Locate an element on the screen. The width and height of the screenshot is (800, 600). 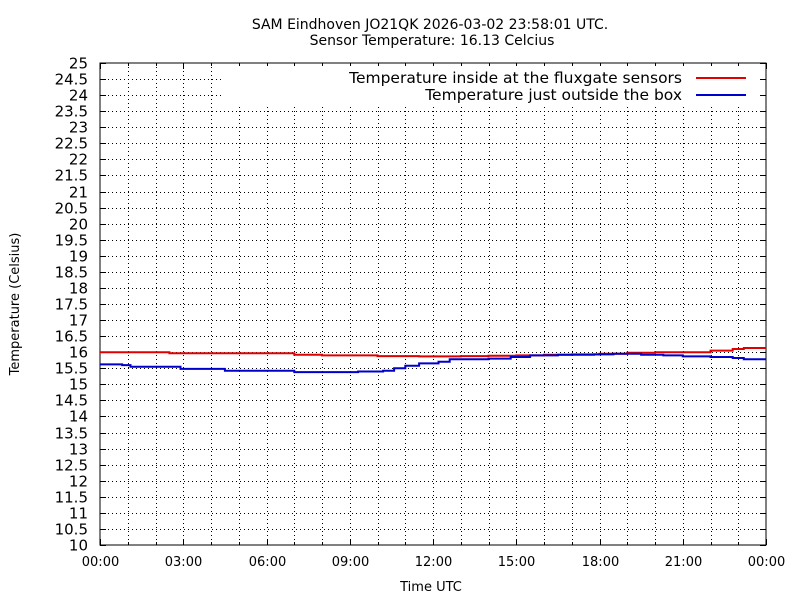
y-tick-label: 17.5 is located at coordinates (71, 305).